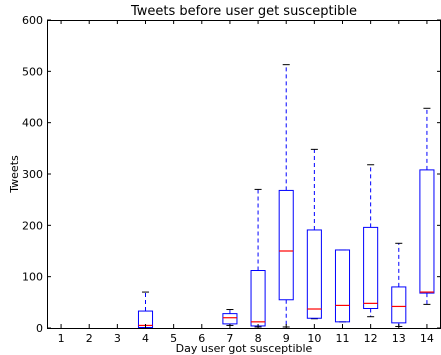 This screenshot has height=355, width=441. Describe the element at coordinates (32, 20) in the screenshot. I see `y-tick-label: 600` at that location.